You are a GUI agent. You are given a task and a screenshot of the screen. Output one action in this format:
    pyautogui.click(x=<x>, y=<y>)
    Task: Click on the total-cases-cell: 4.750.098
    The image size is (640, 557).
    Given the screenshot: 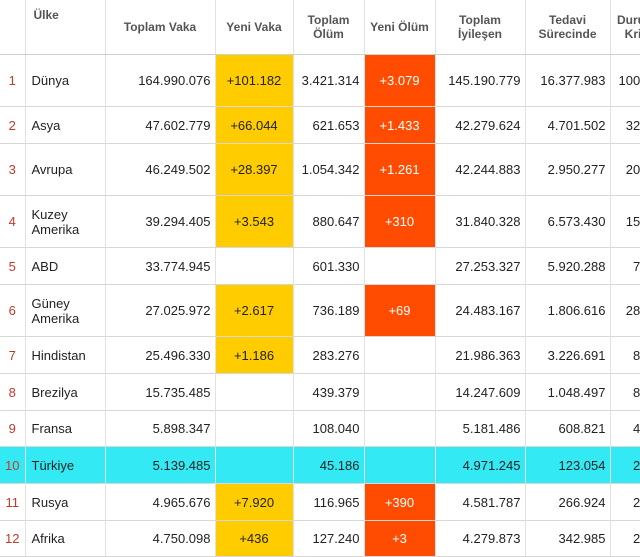 What is the action you would take?
    pyautogui.click(x=160, y=538)
    